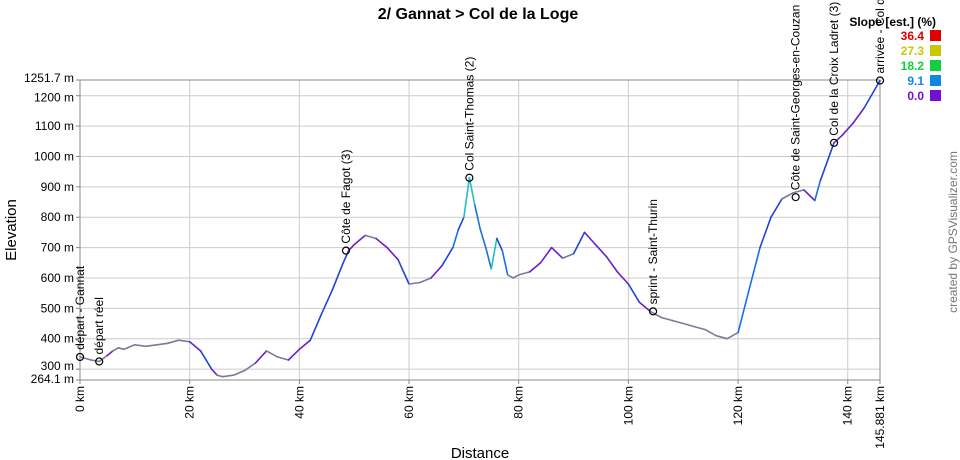 The width and height of the screenshot is (960, 460). I want to click on waypoint-label: sprint - Saint-Thurin, so click(653, 251).